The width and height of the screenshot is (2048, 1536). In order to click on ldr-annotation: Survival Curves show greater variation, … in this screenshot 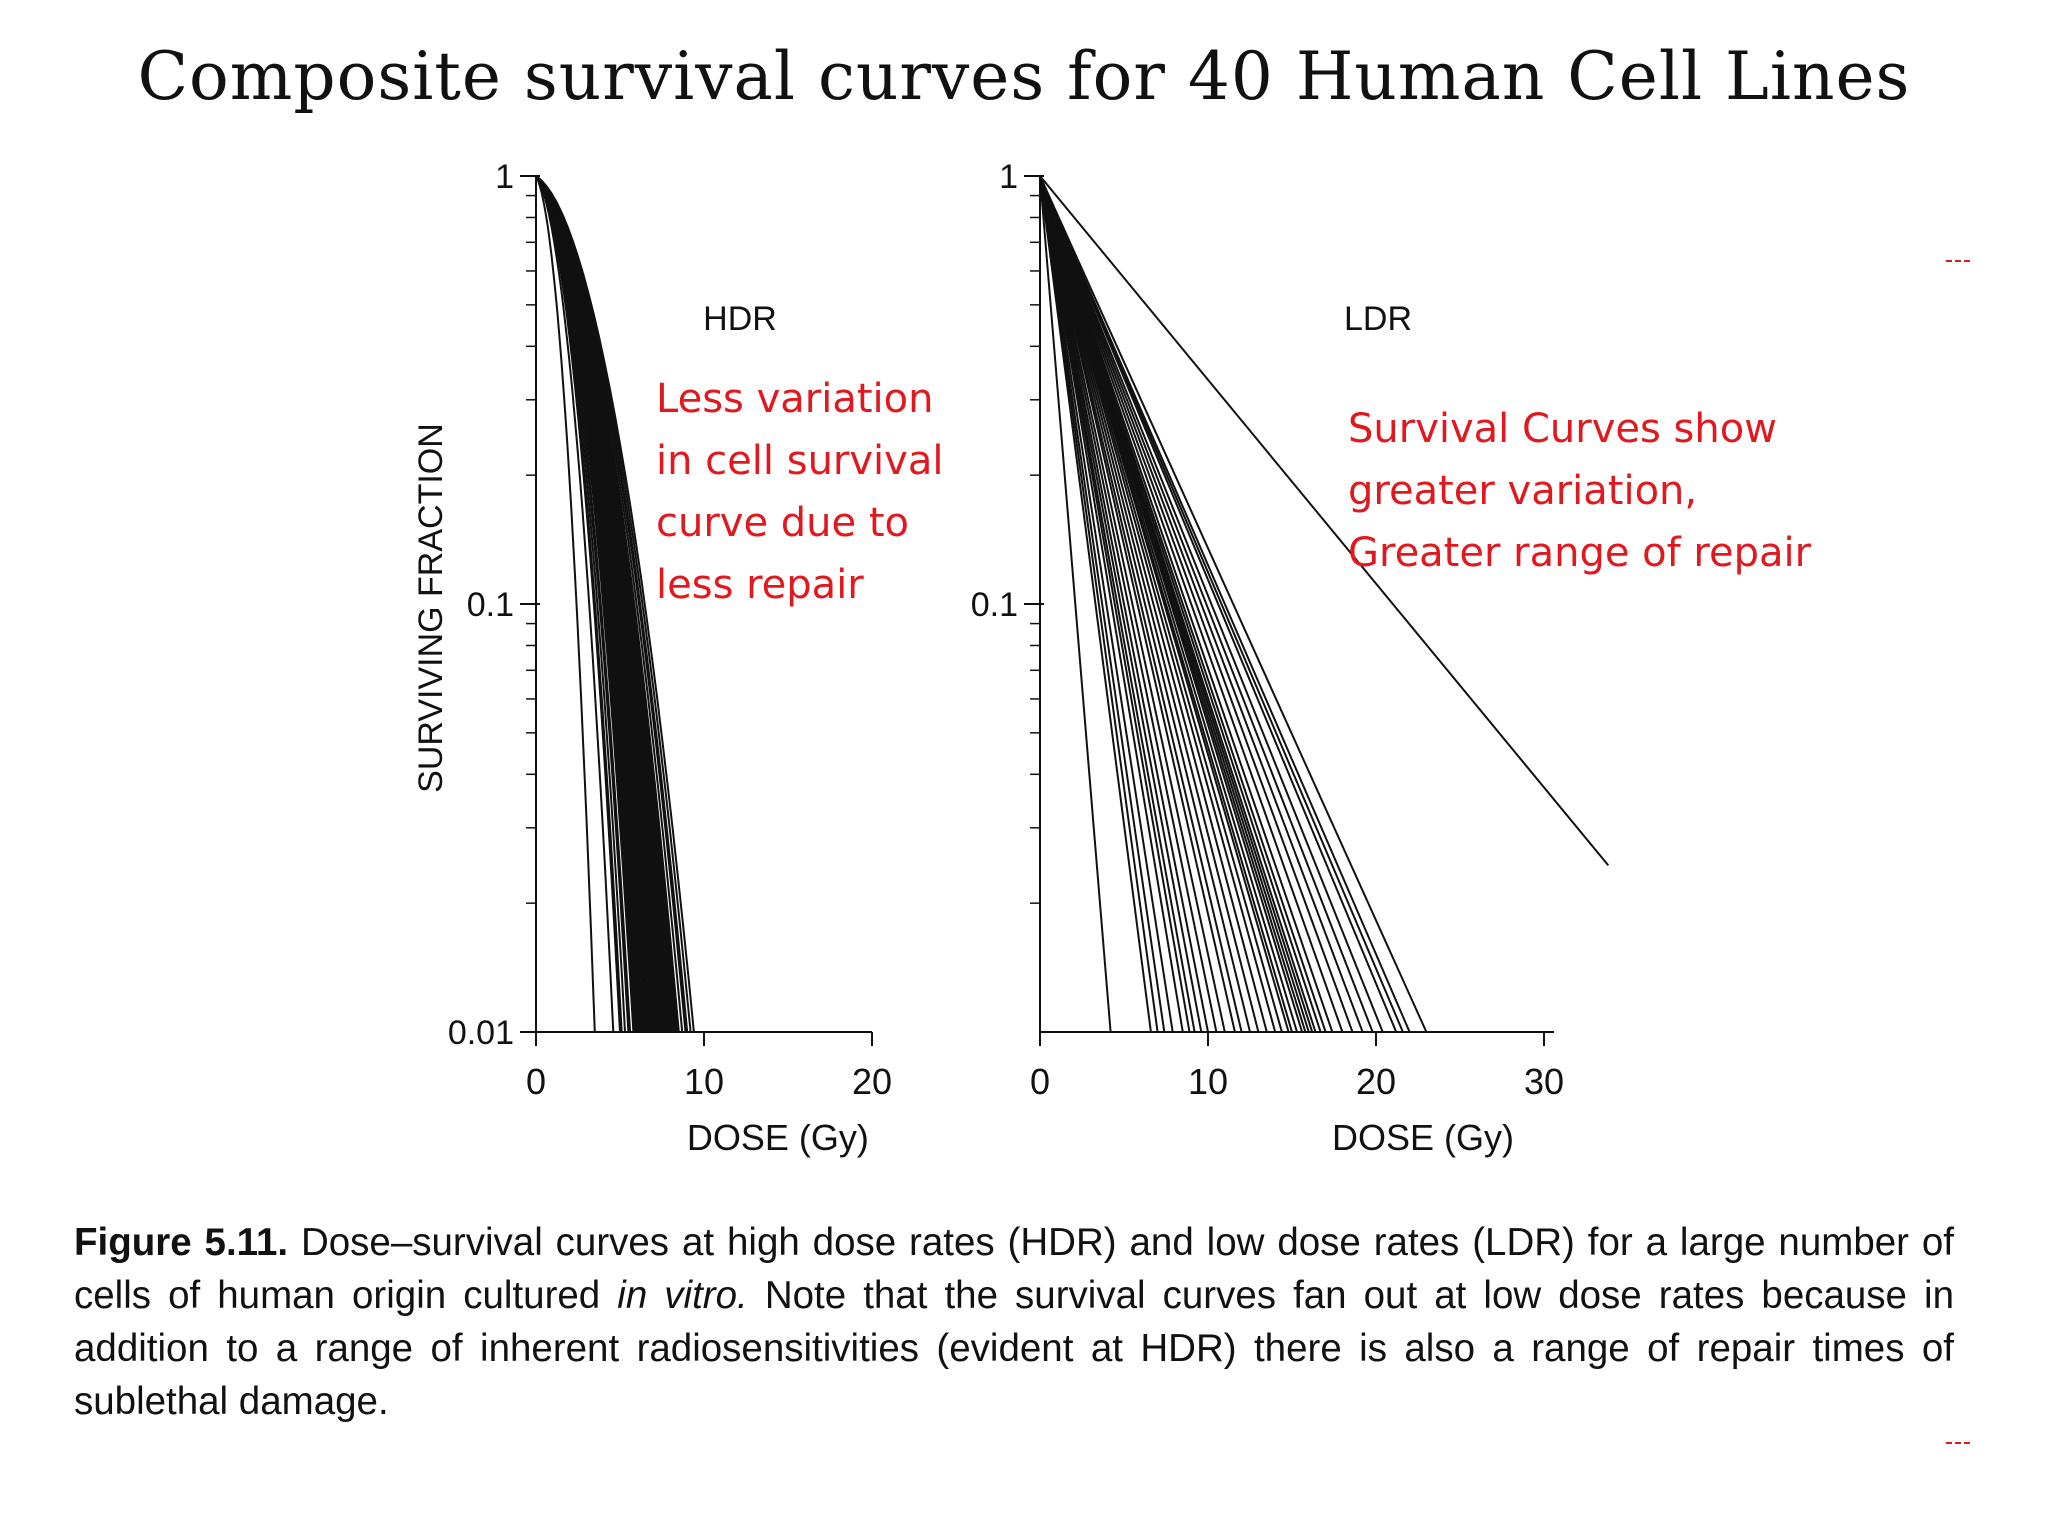, I will do `click(1579, 491)`.